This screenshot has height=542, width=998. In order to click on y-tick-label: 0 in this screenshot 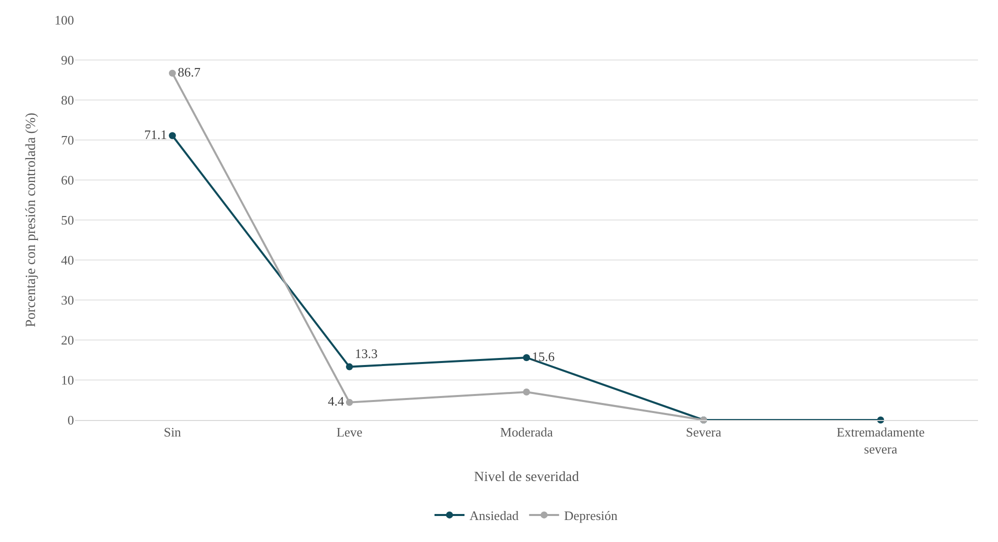, I will do `click(71, 420)`.